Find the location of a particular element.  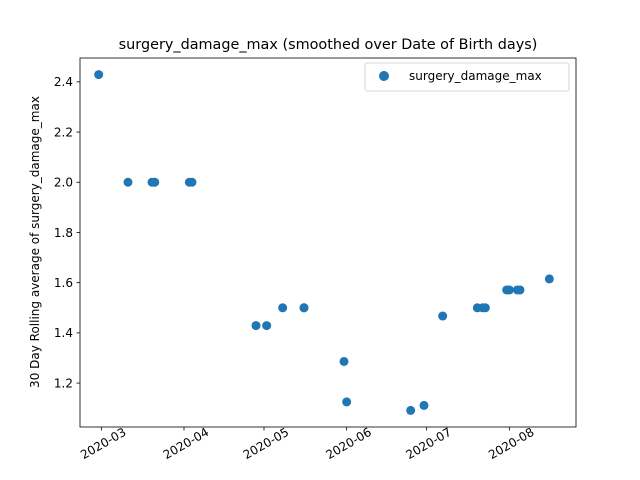

x-tick-label: 2020-08 is located at coordinates (511, 443).